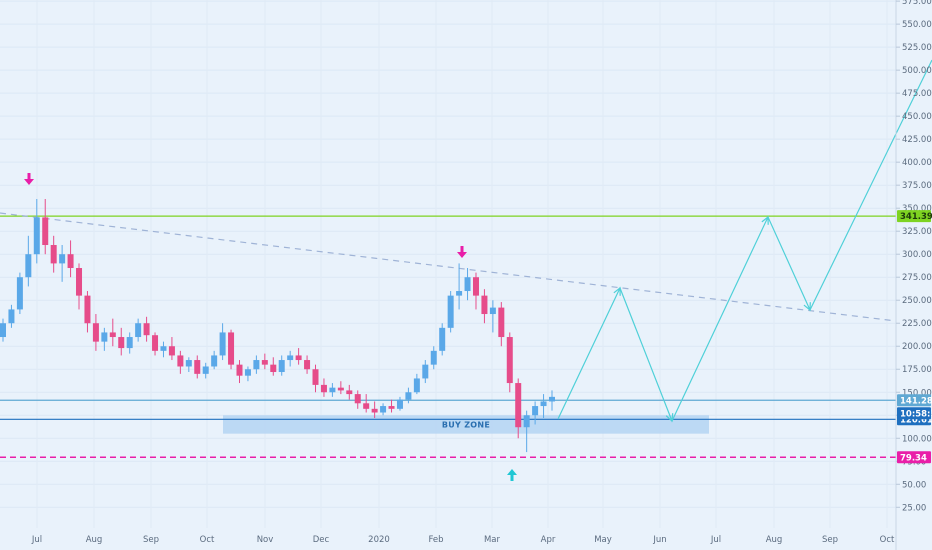 The height and width of the screenshot is (550, 932). Describe the element at coordinates (917, 71) in the screenshot. I see `y-tick-label: 500.00` at that location.